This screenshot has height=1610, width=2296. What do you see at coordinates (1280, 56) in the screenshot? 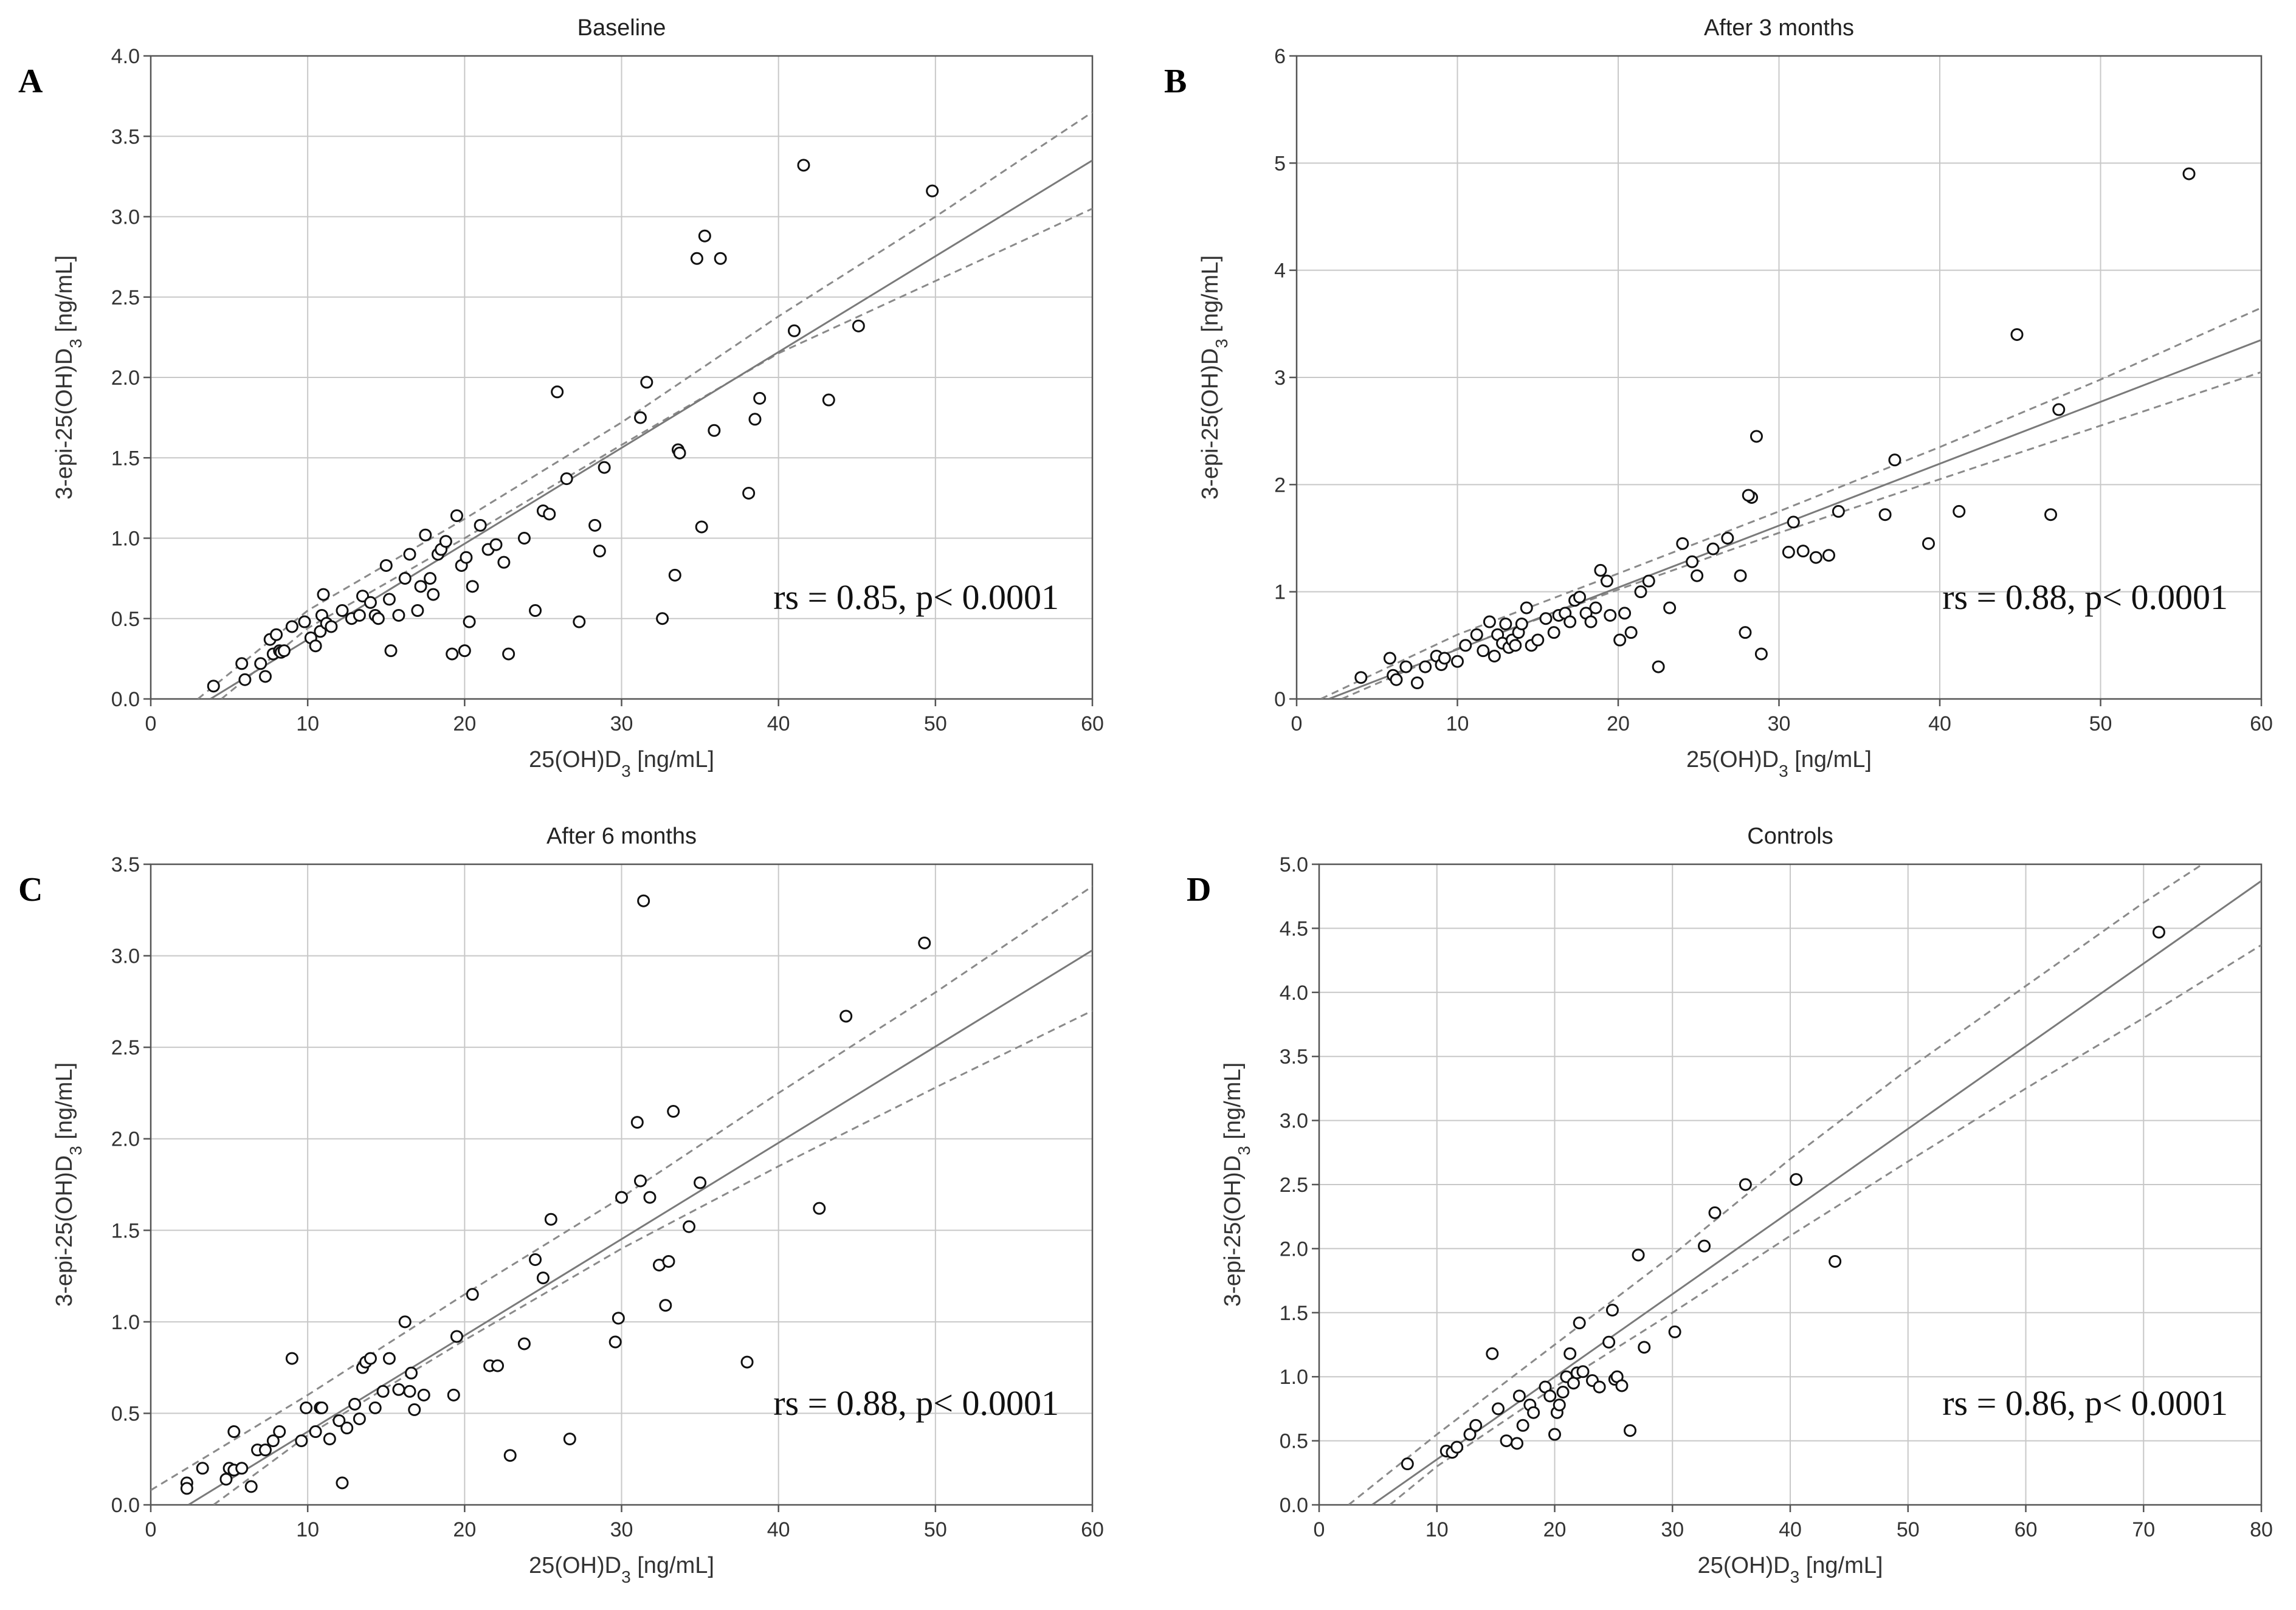
I see `y-tick-label: 6` at bounding box center [1280, 56].